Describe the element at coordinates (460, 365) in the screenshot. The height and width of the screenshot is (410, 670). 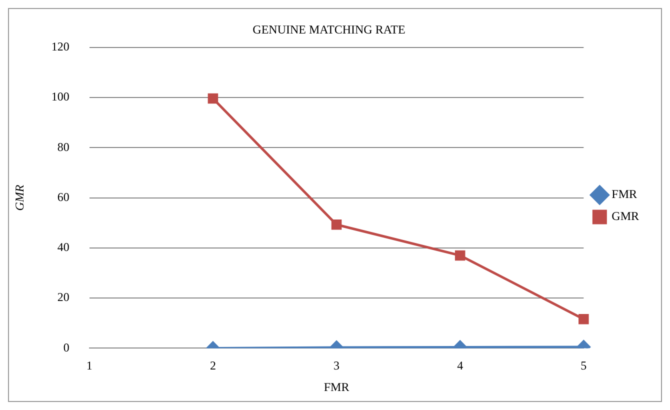
I see `x-tick-label: 4` at that location.